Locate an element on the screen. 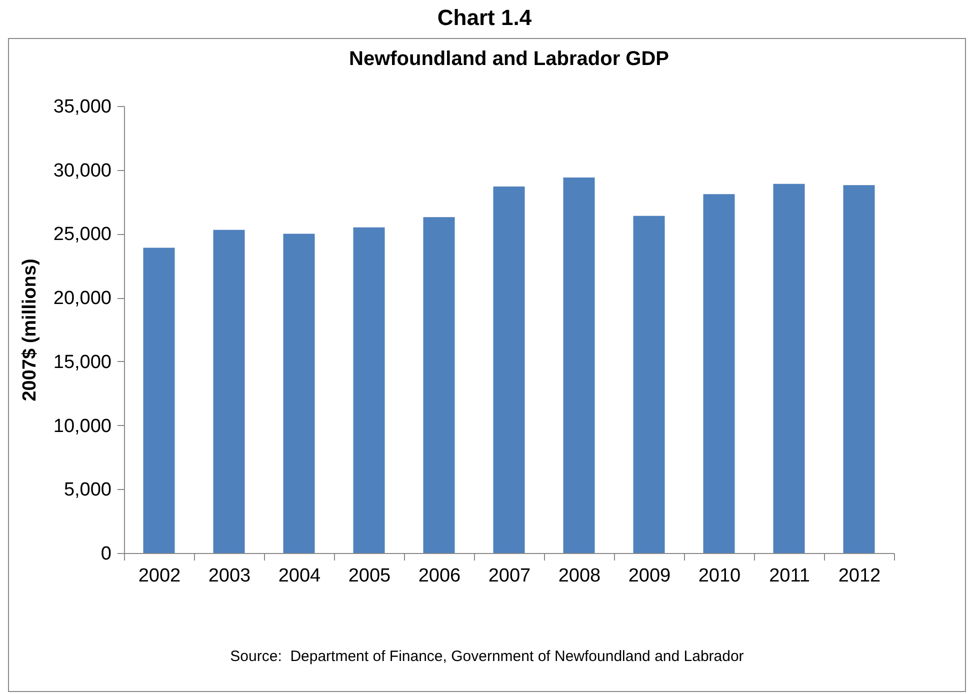  y-tick-label: 20,000 is located at coordinates (82, 299).